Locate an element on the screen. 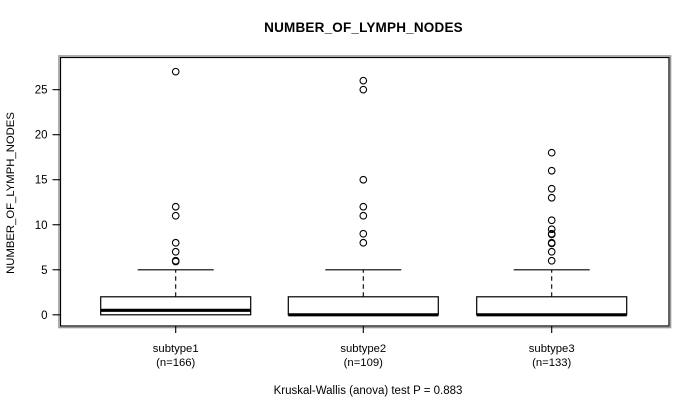  stat-test-caption: Kruskal-Wallis (anova) test P = 0.883 is located at coordinates (368, 391).